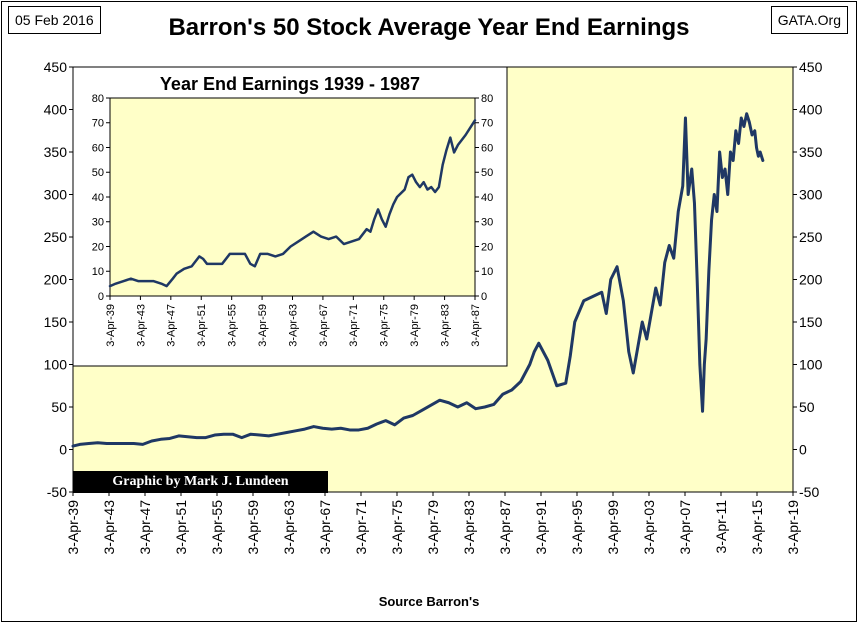  Describe the element at coordinates (793, 527) in the screenshot. I see `main-x-tick-label: 3-Apr-19` at that location.